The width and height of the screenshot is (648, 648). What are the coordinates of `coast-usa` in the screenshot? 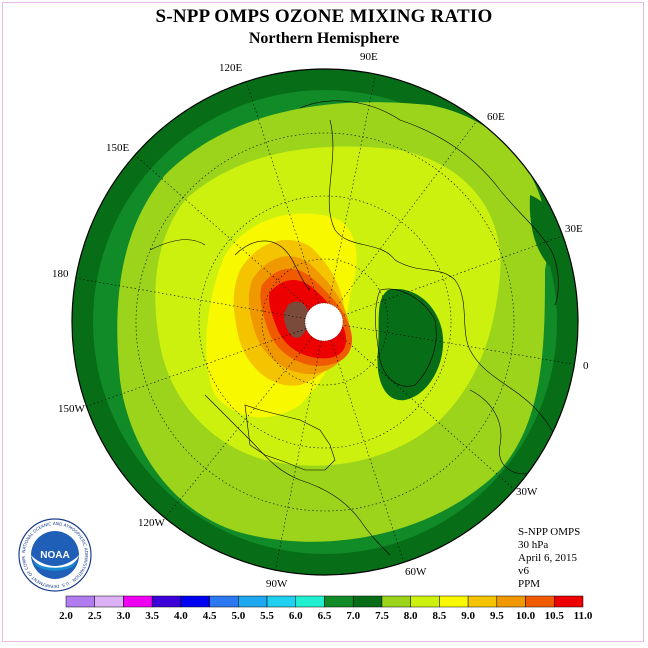 It's located at (290, 437).